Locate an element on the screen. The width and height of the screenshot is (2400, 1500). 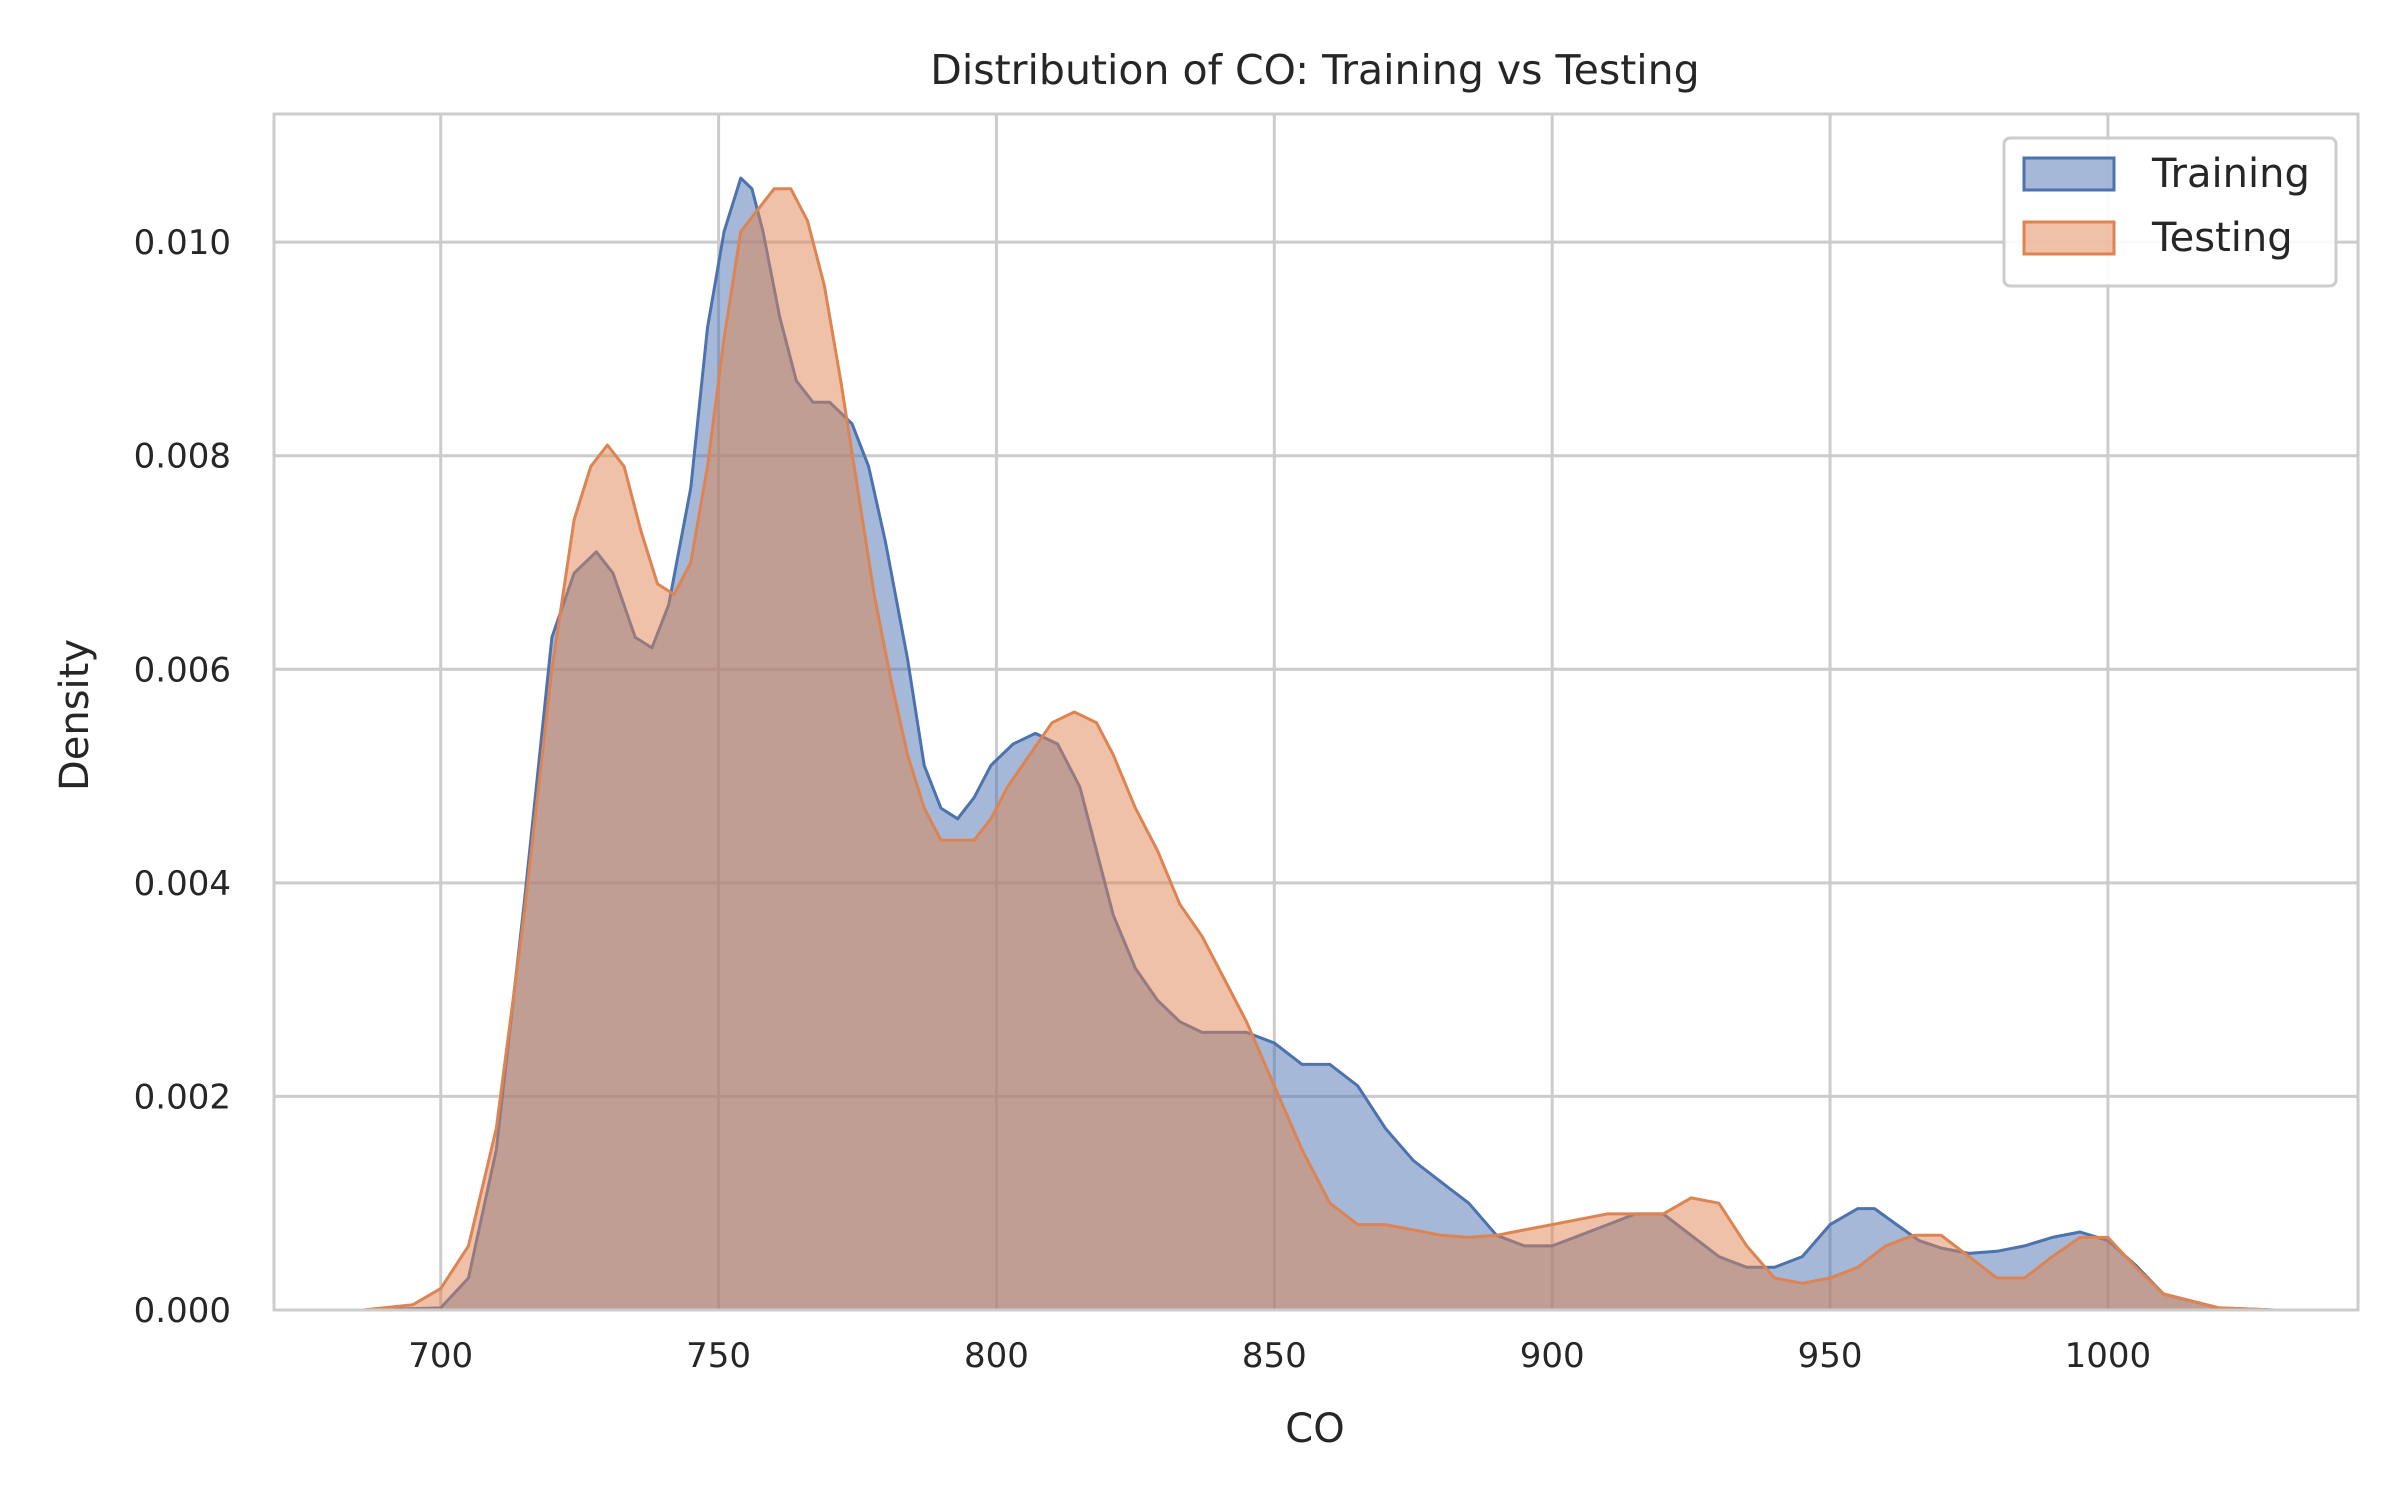
x-tick-label: 1000 is located at coordinates (2108, 1356).